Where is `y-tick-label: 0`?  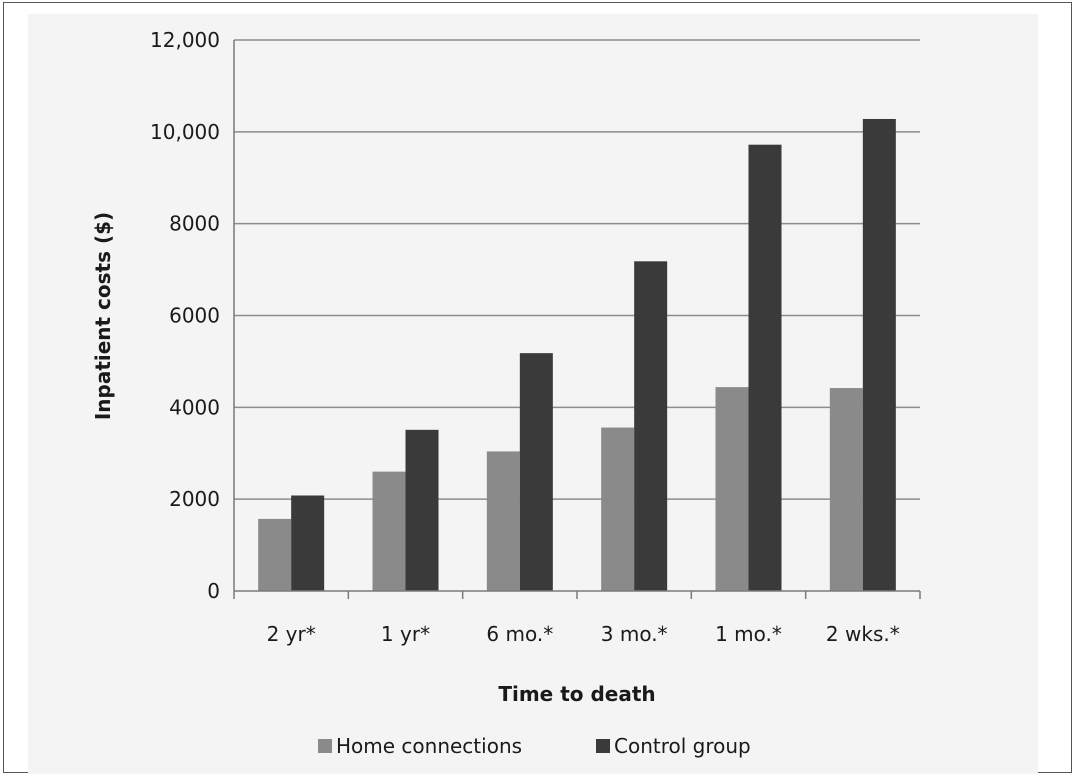
y-tick-label: 0 is located at coordinates (213, 591).